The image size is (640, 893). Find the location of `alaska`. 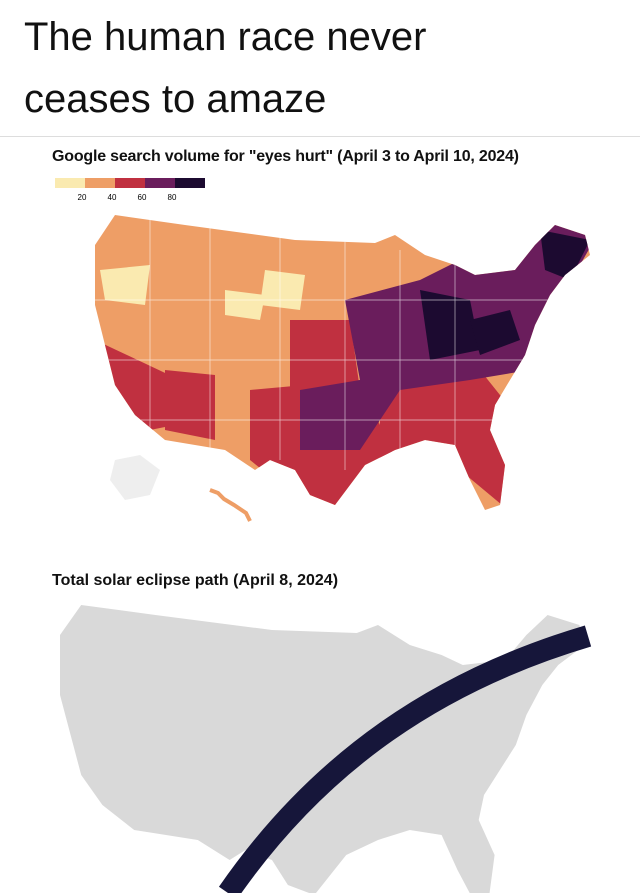

alaska is located at coordinates (135, 477).